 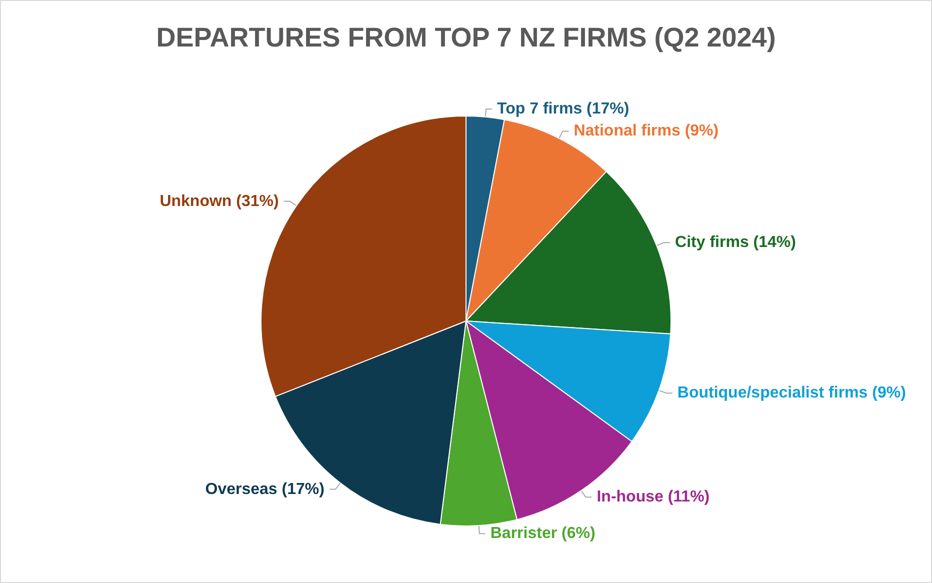 What do you see at coordinates (791, 393) in the screenshot?
I see `slice-label: Boutique/specialist firms (9%)` at bounding box center [791, 393].